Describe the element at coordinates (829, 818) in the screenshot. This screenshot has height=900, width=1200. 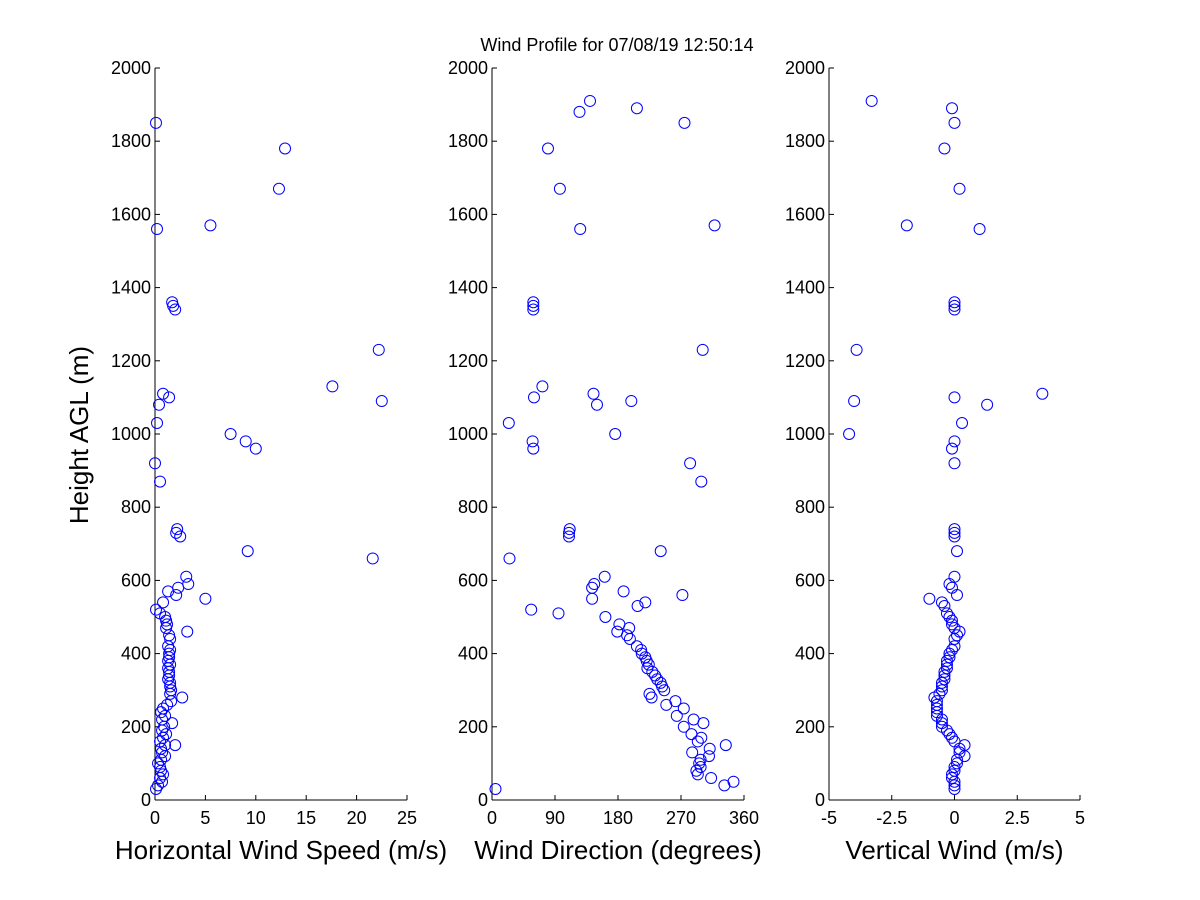
I see `x-tick-label: -5` at that location.